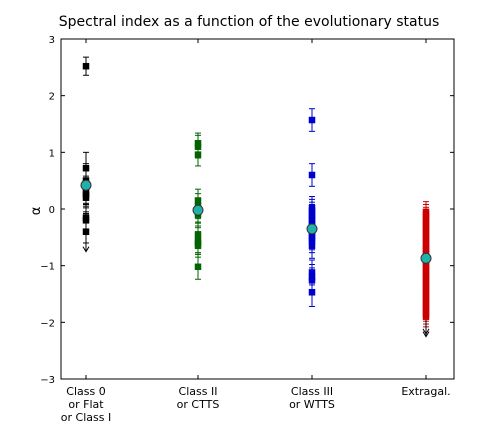  What do you see at coordinates (47, 323) in the screenshot?
I see `y-tick-label: −2` at bounding box center [47, 323].